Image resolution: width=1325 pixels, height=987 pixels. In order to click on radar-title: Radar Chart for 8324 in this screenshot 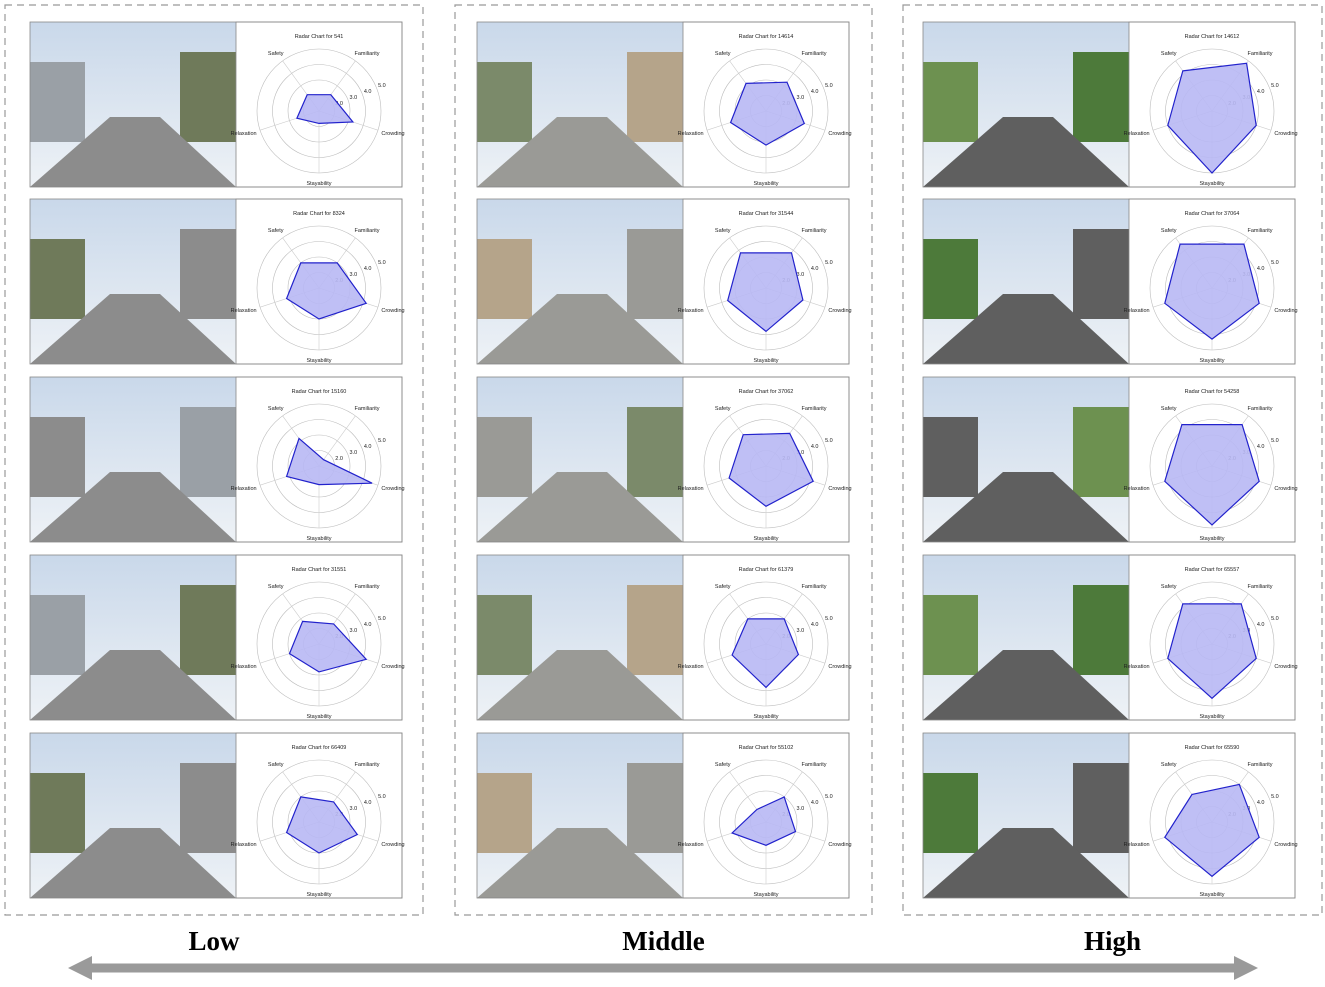, I will do `click(319, 214)`.